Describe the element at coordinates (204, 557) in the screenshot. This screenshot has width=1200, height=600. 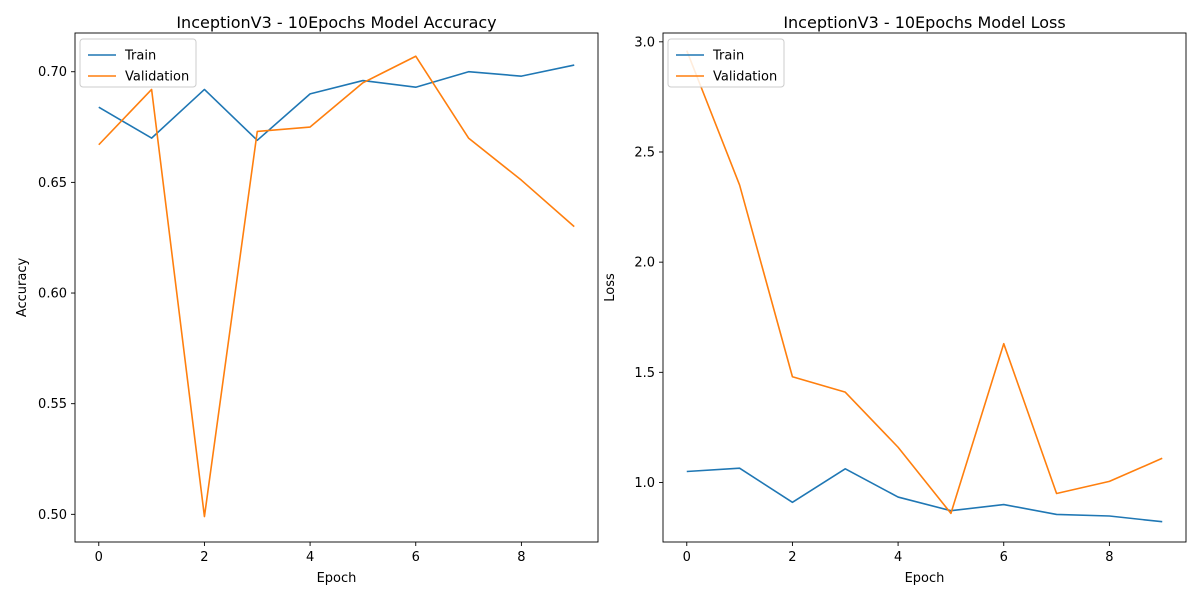
I see `accuracy-x-tick-label: 2` at that location.